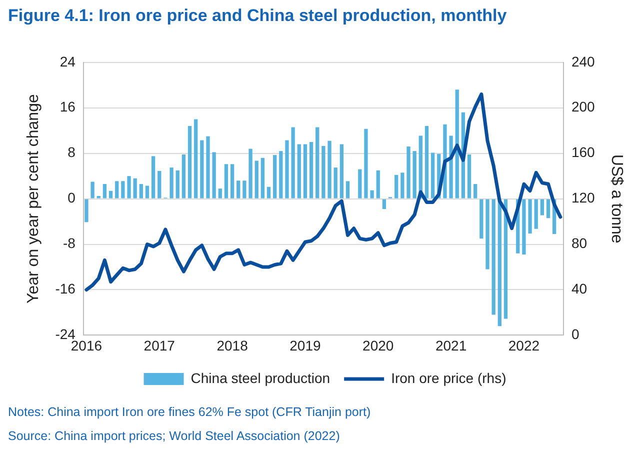 The image size is (640, 458). I want to click on y-tick-label: -16, so click(65, 288).